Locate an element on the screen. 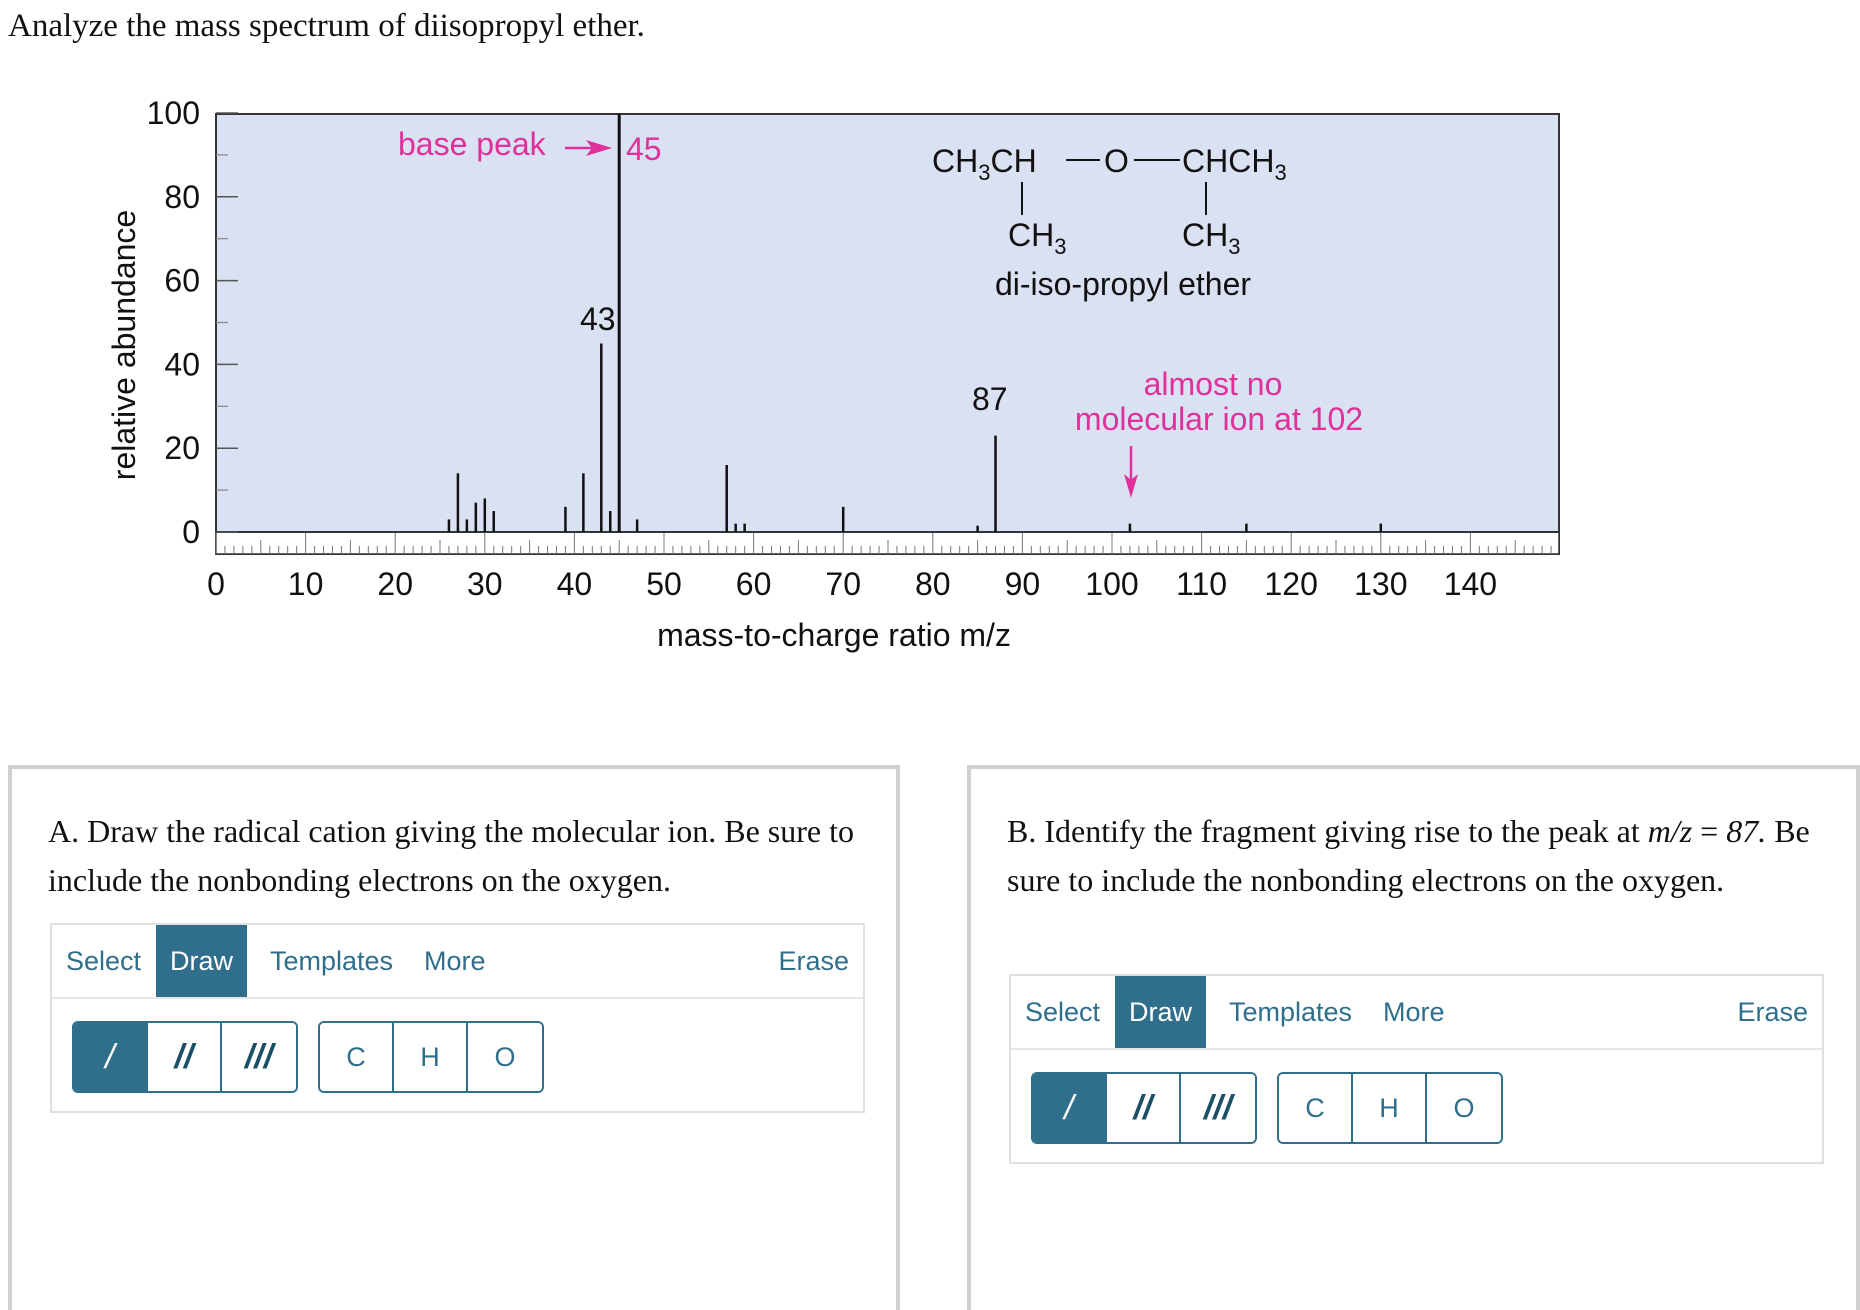 The width and height of the screenshot is (1860, 1310). peak-label-87: 87 is located at coordinates (990, 399).